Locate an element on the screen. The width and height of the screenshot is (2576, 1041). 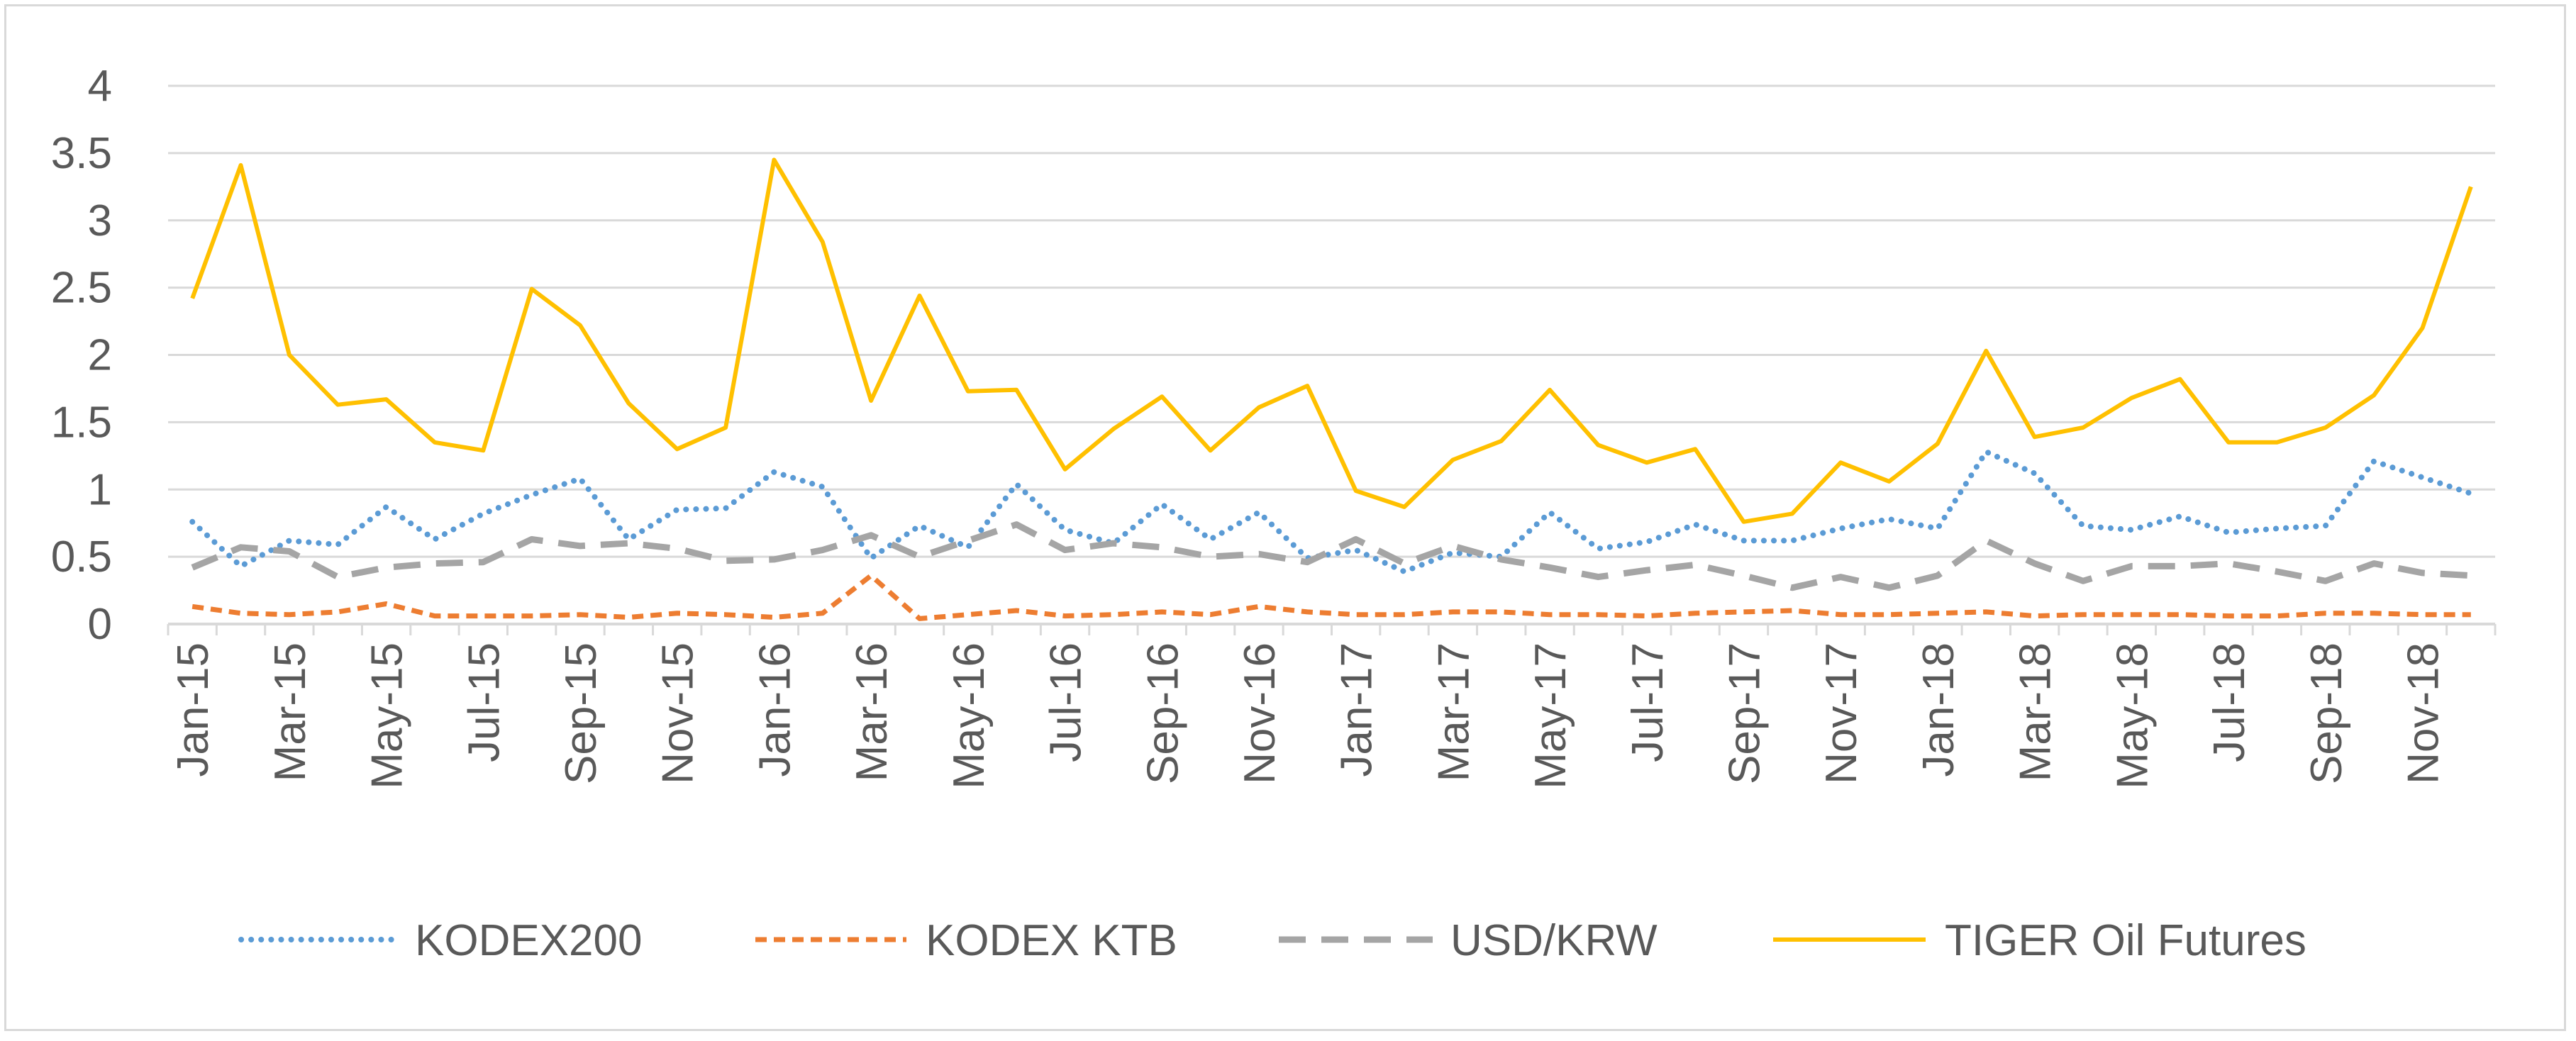
y-tick-label: 2 is located at coordinates (100, 355).